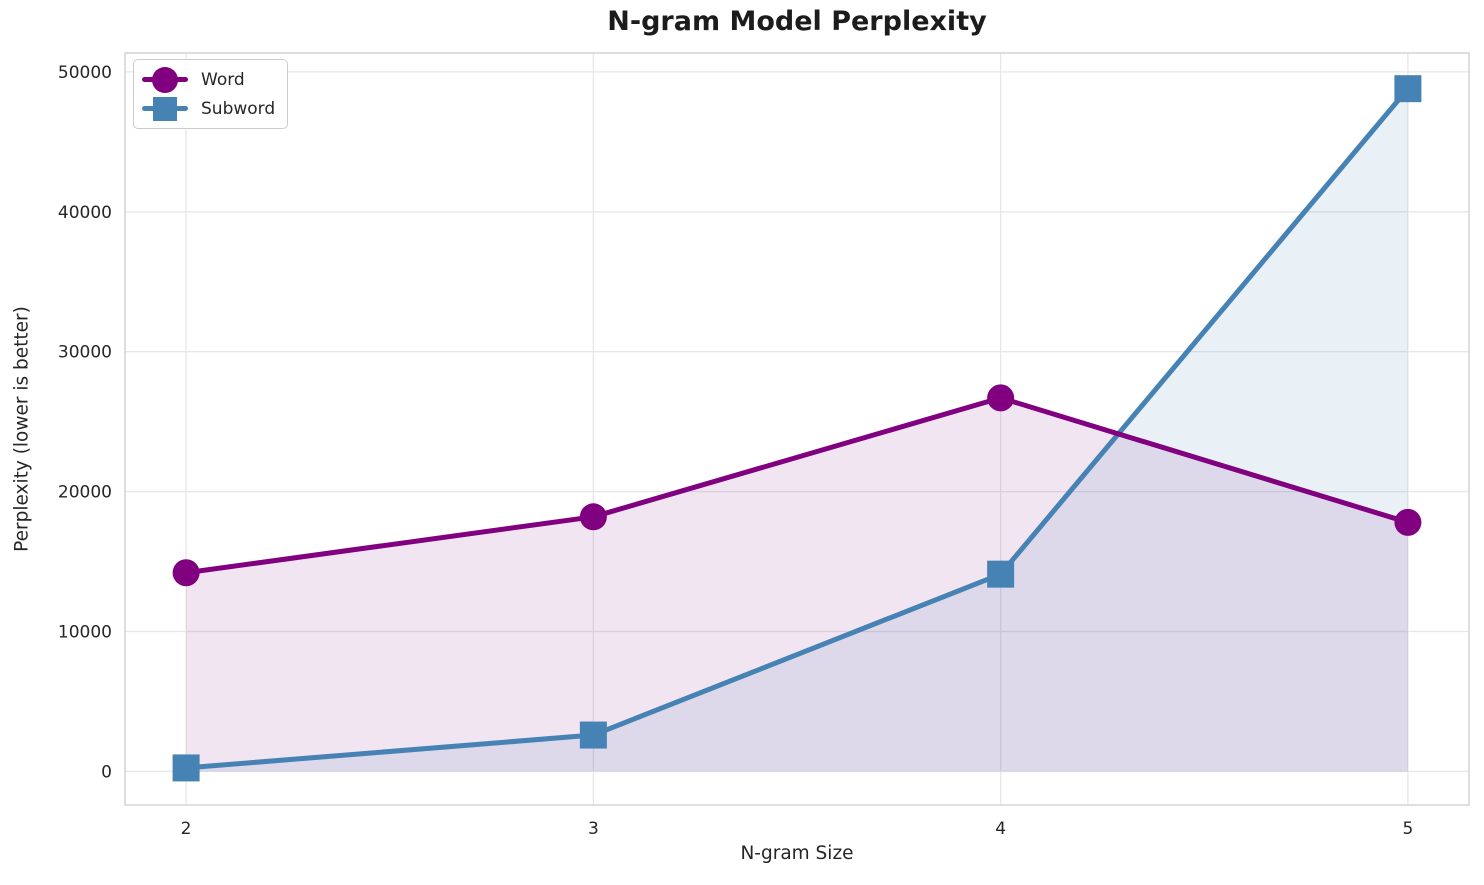 The height and width of the screenshot is (885, 1484). I want to click on legend-label: Subword, so click(238, 108).